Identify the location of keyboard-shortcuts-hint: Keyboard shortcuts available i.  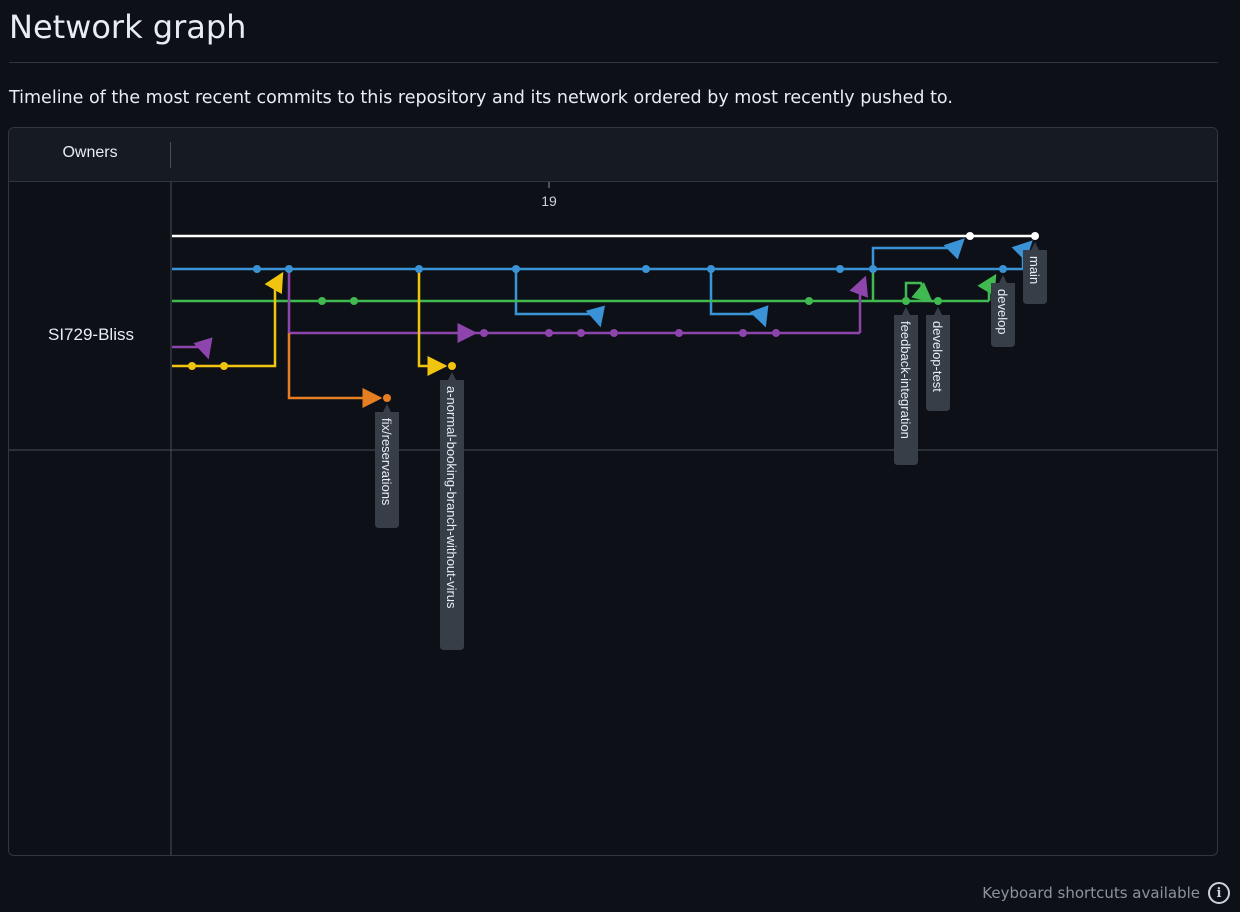
(1106, 893).